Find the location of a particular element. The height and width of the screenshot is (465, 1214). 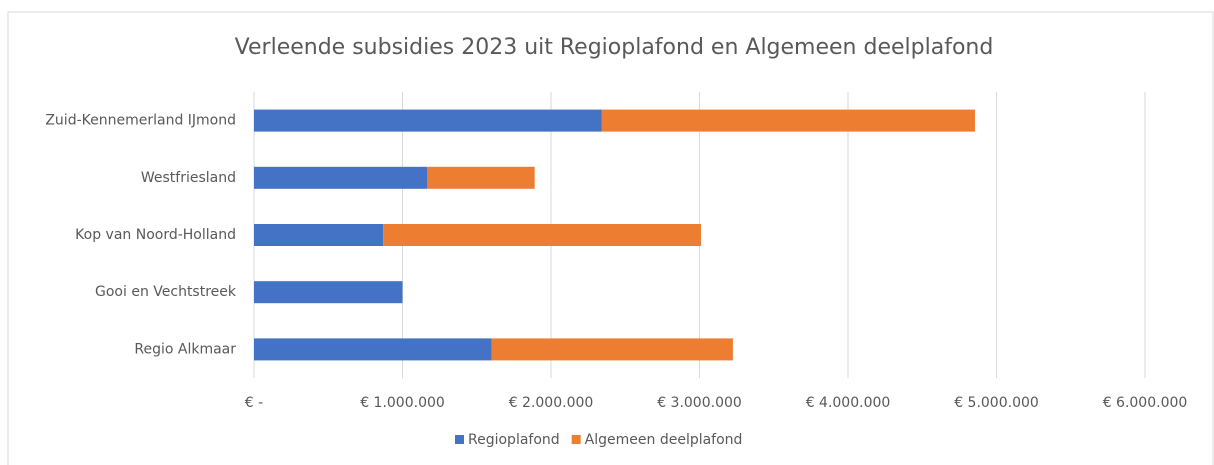

y-tick-label: Kop van Noord-Holland is located at coordinates (155, 235).